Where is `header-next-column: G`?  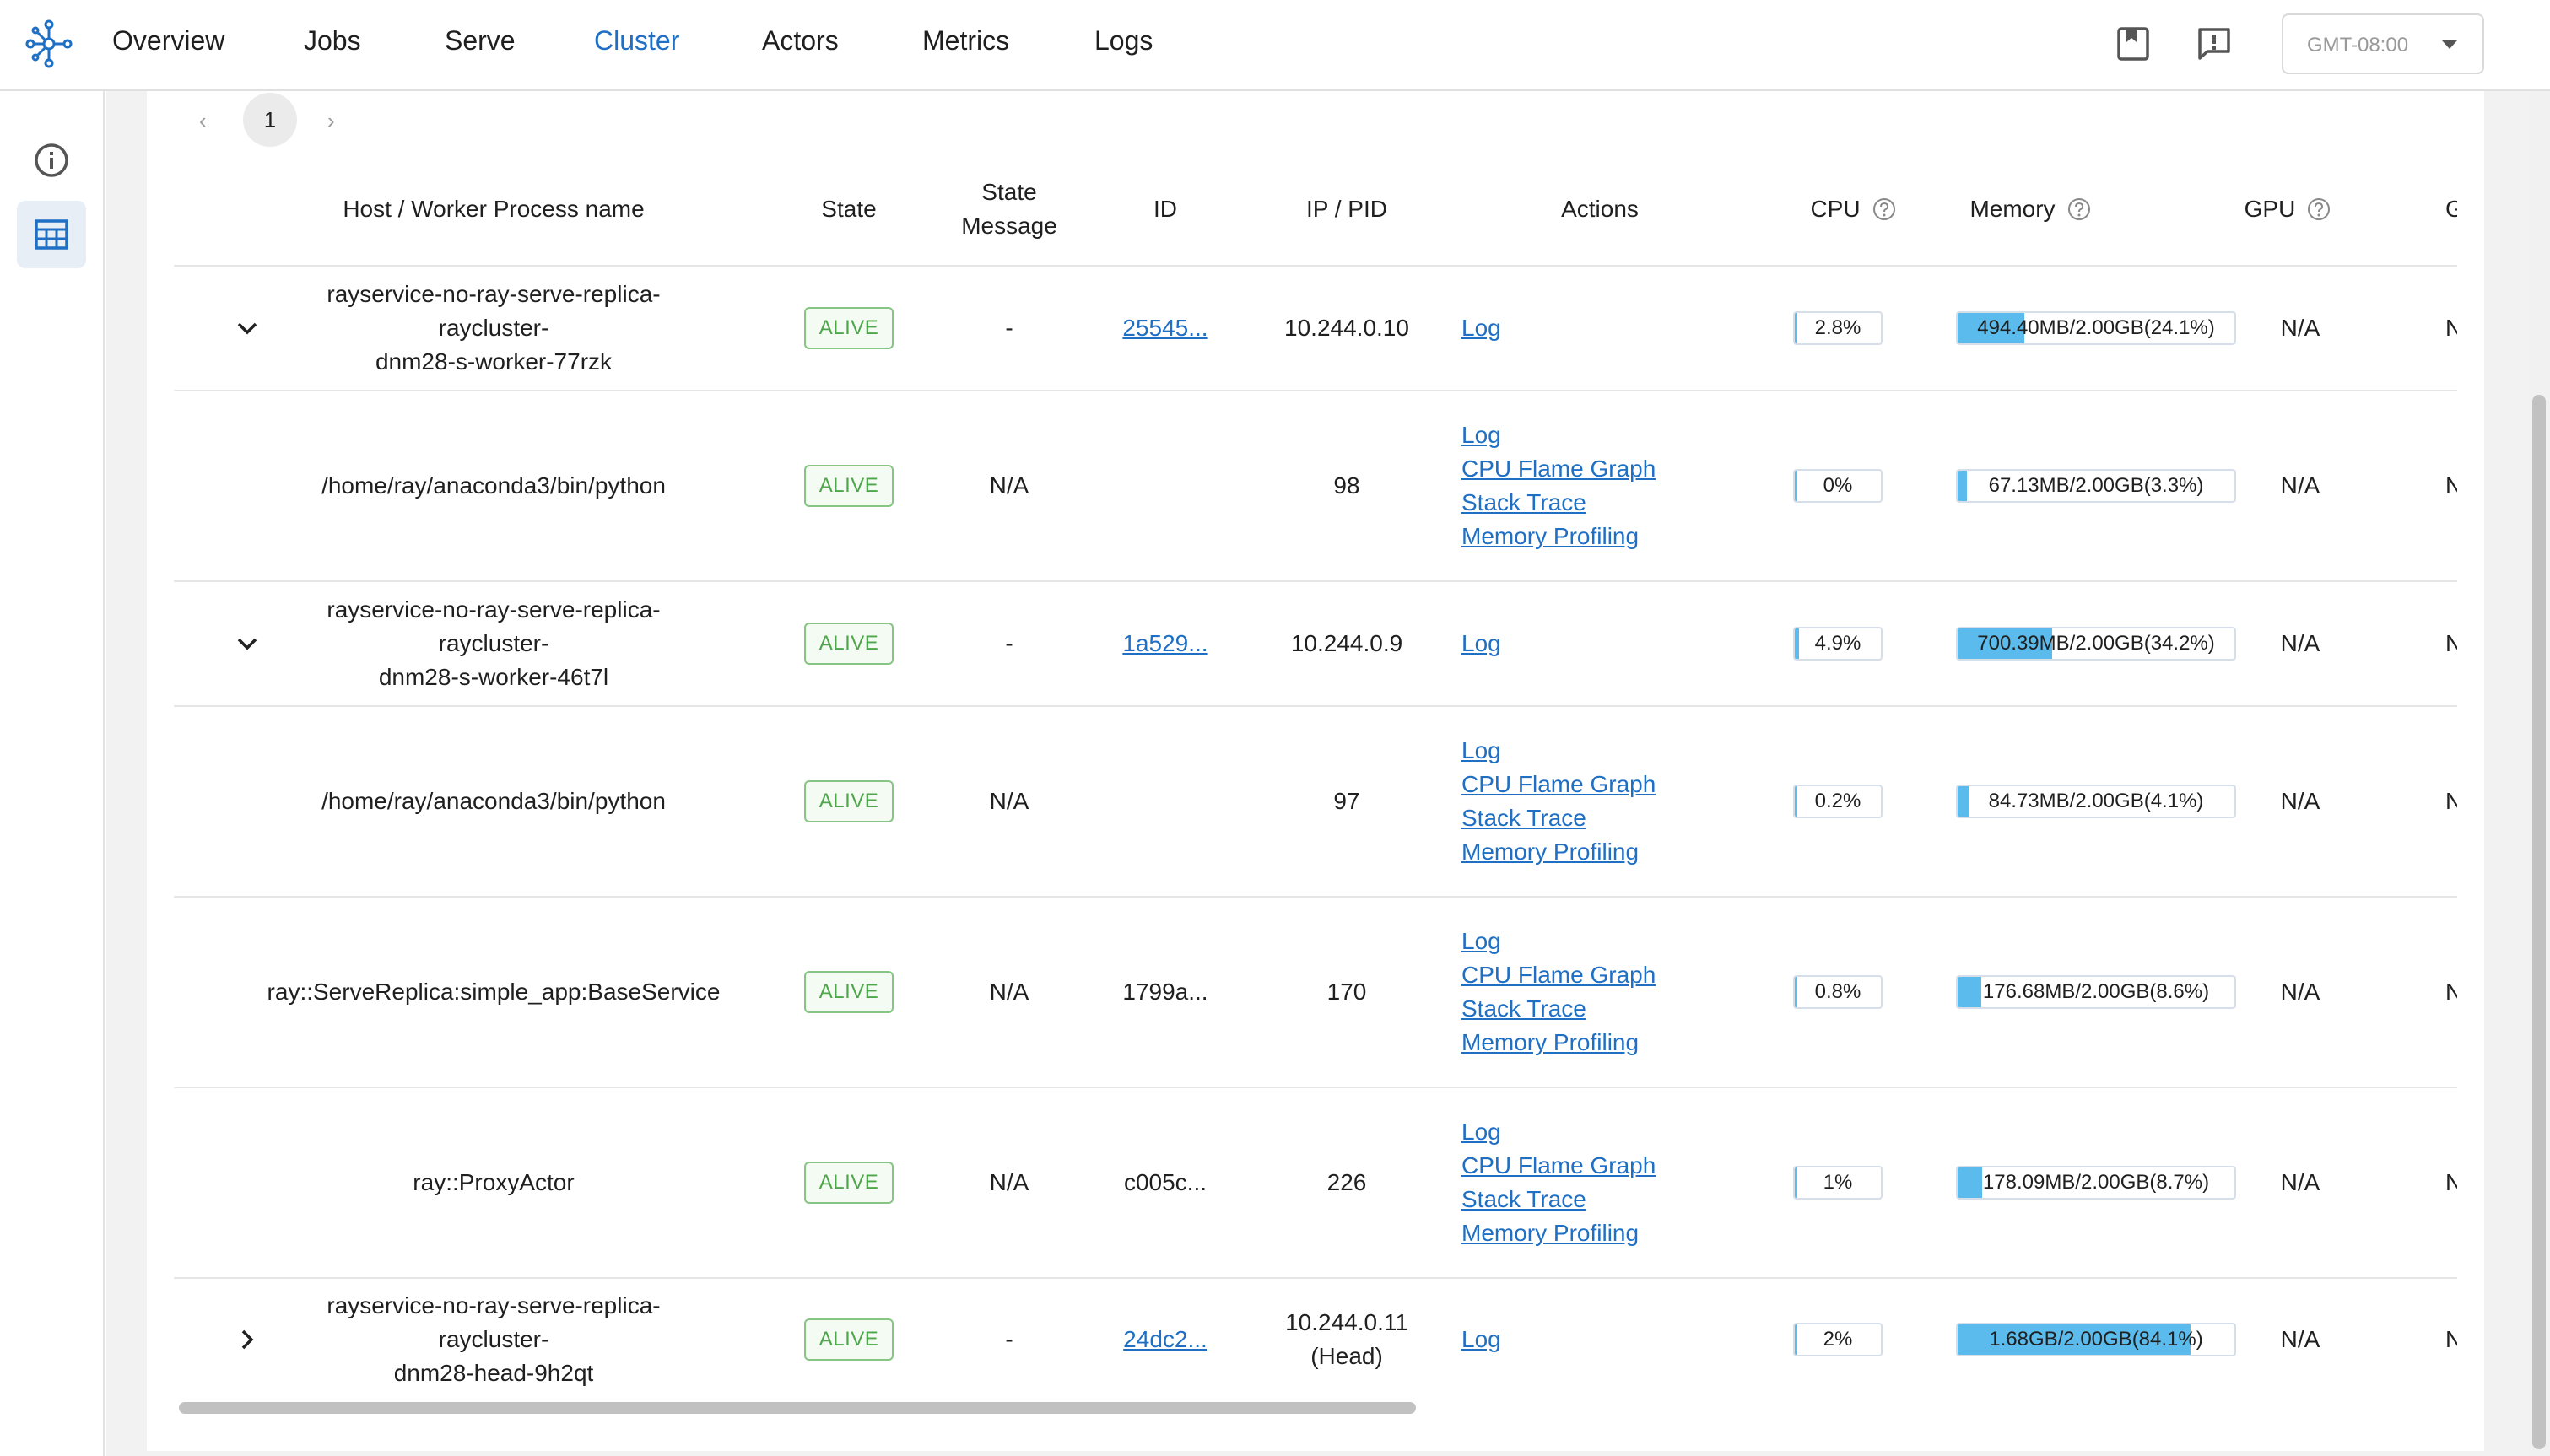
header-next-column: G is located at coordinates (2451, 209).